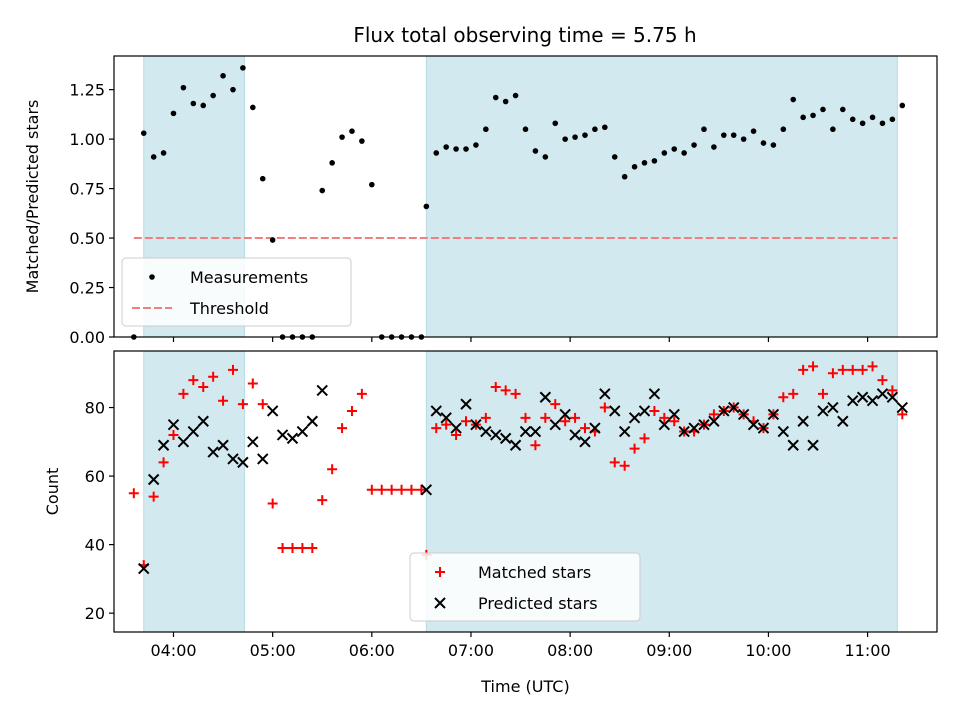 The height and width of the screenshot is (724, 960). I want to click on legend: Matched stars Predicted stars, so click(525, 587).